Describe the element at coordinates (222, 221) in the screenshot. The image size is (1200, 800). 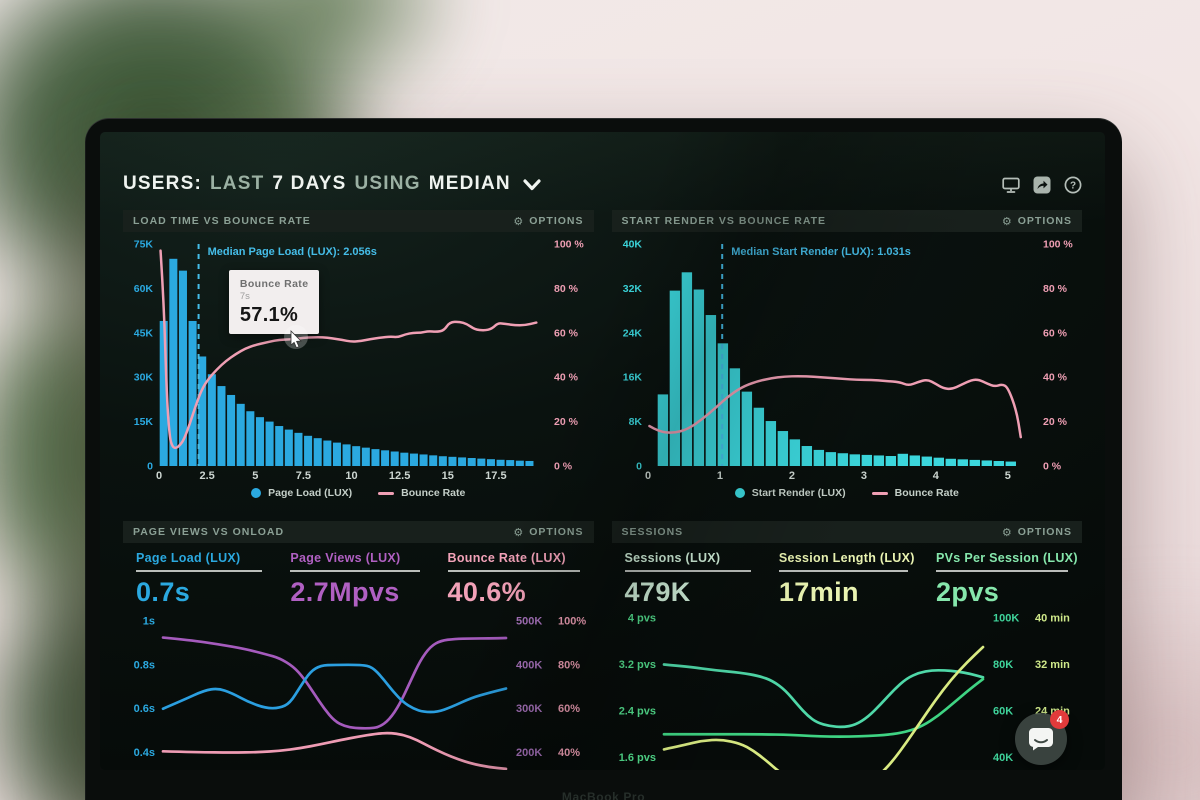
I see `panel-title: LOAD TIME VS BOUNCE RATE` at that location.